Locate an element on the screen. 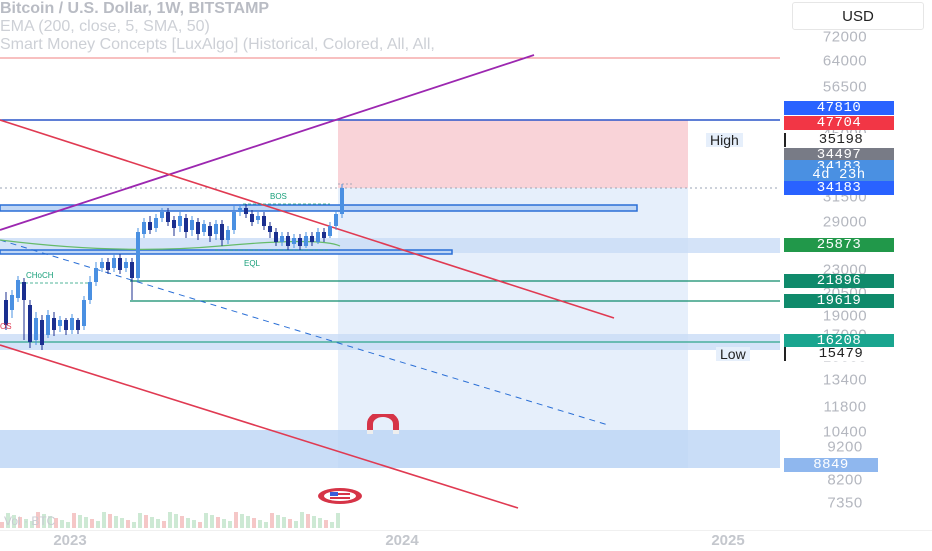  high-label: High is located at coordinates (724, 140).